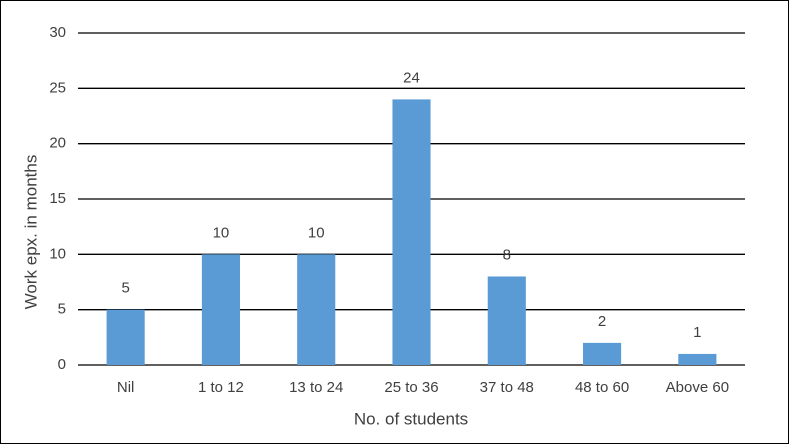 This screenshot has width=790, height=445. Describe the element at coordinates (125, 288) in the screenshot. I see `data-label: 5` at that location.